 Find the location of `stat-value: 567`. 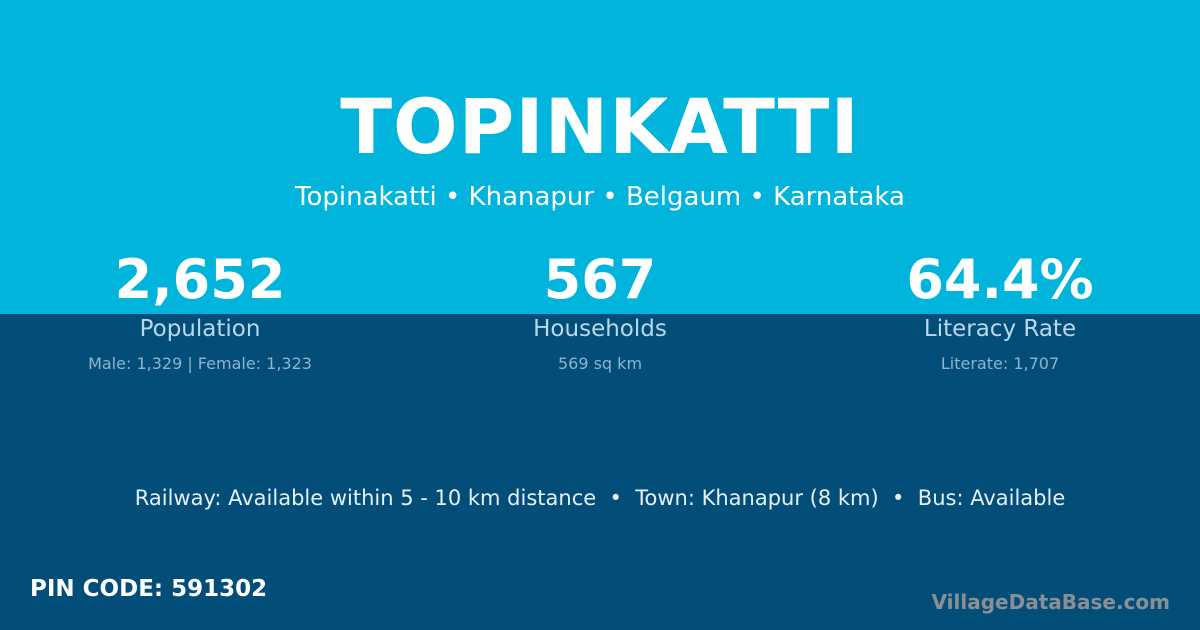

stat-value: 567 is located at coordinates (600, 279).